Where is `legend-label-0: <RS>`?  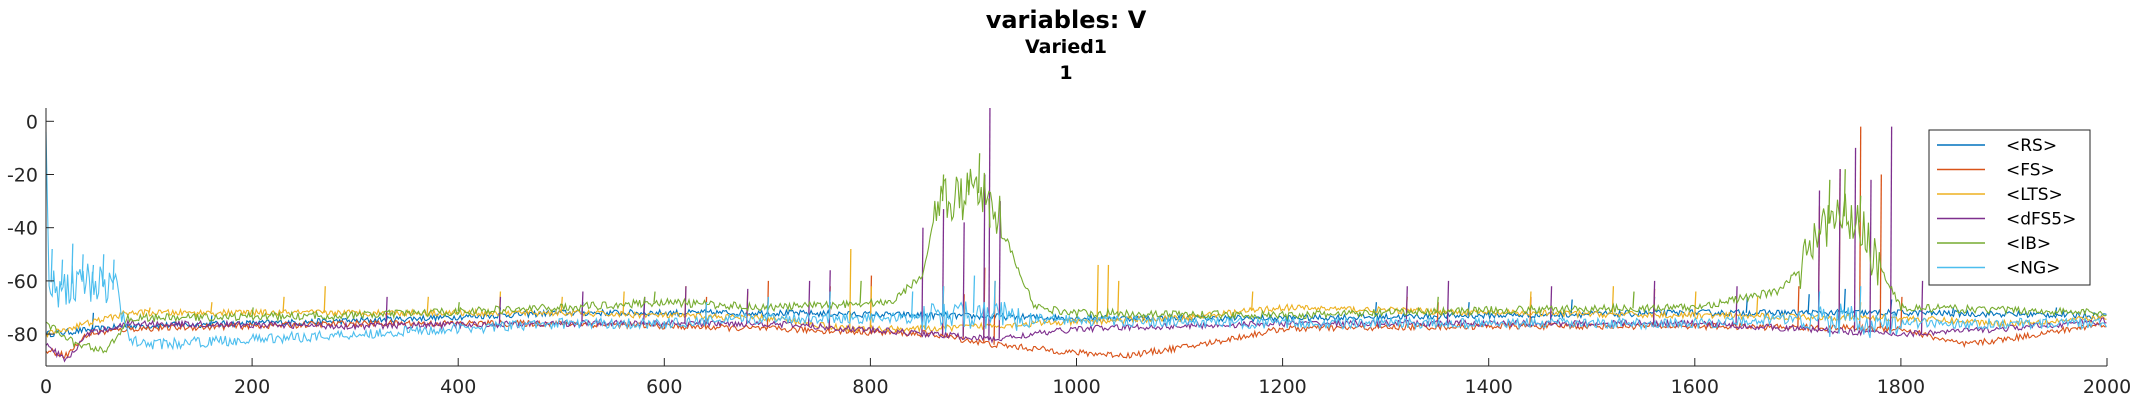
legend-label-0: <RS> is located at coordinates (2031, 146).